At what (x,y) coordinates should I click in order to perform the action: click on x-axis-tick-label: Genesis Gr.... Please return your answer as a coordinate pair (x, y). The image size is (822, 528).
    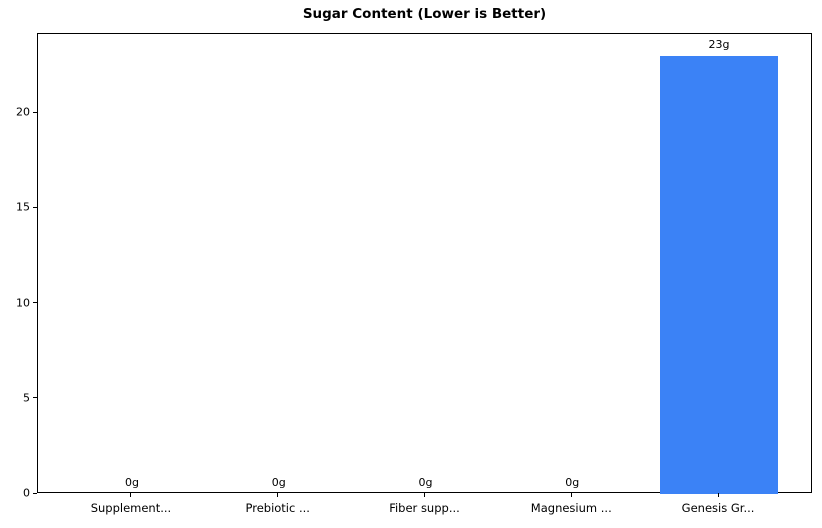
    Looking at the image, I should click on (718, 508).